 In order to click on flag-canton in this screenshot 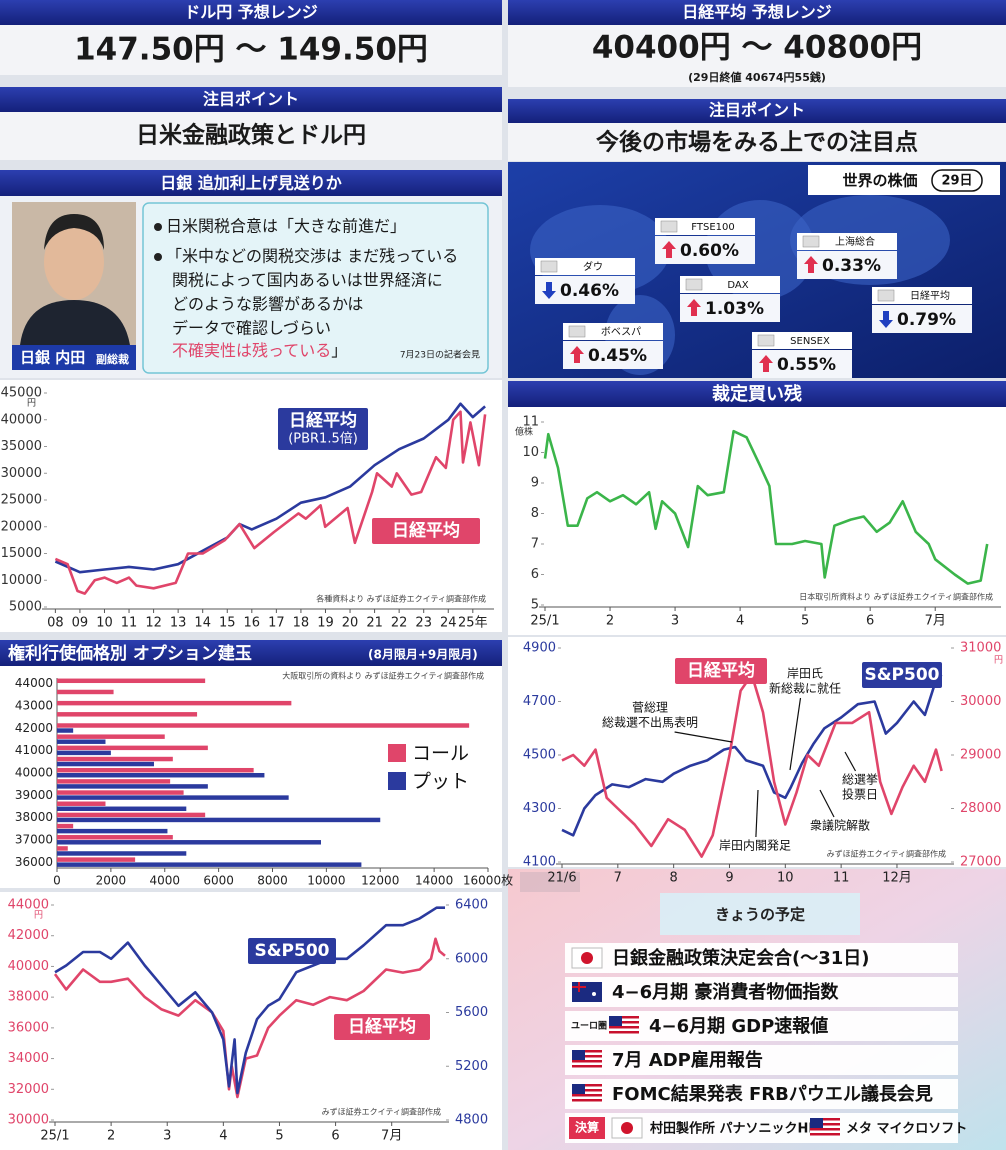, I will do `click(578, 1089)`.